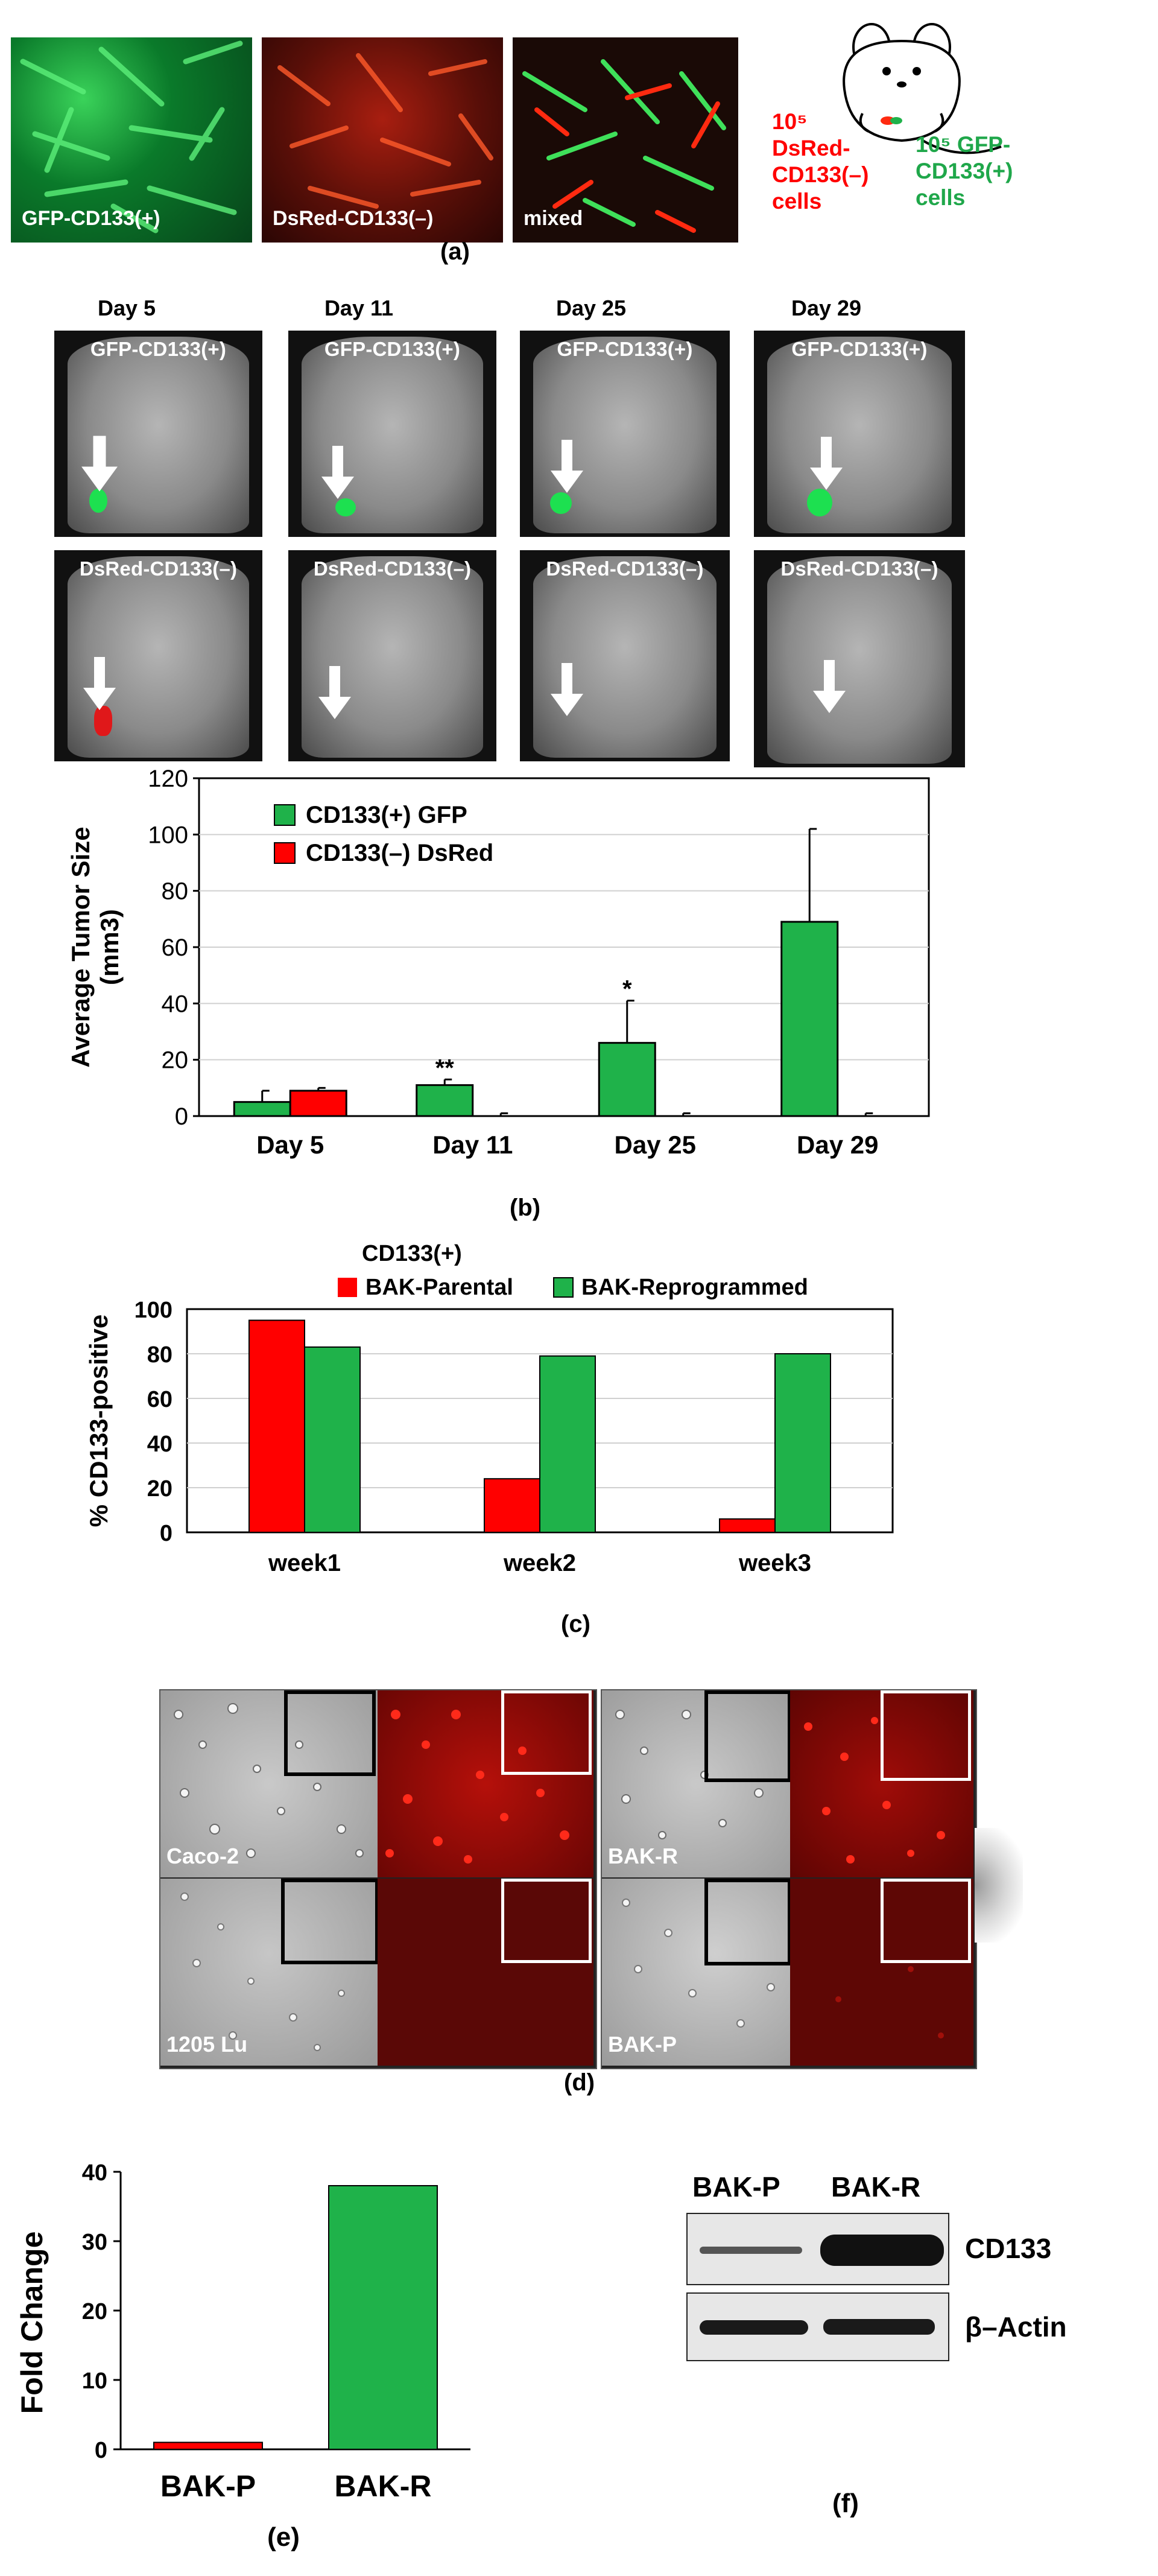 The height and width of the screenshot is (2576, 1158). I want to click on dsred-micro-label: DsRed-CD133(–), so click(353, 219).